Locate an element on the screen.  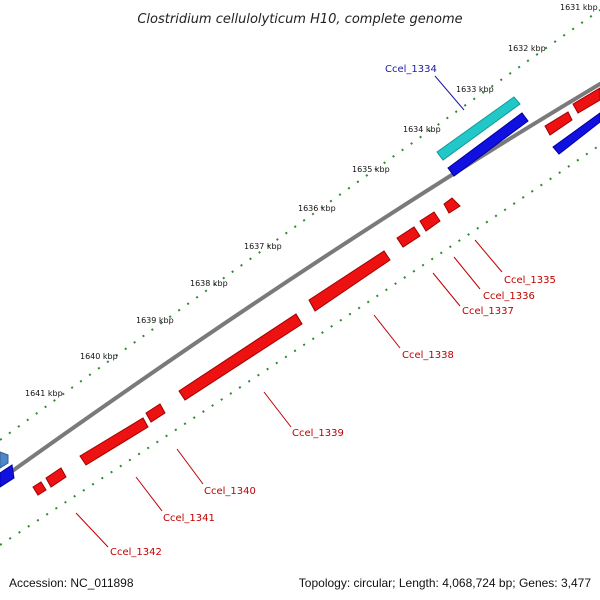
tick-label: 1637 kbp is located at coordinates (263, 246).